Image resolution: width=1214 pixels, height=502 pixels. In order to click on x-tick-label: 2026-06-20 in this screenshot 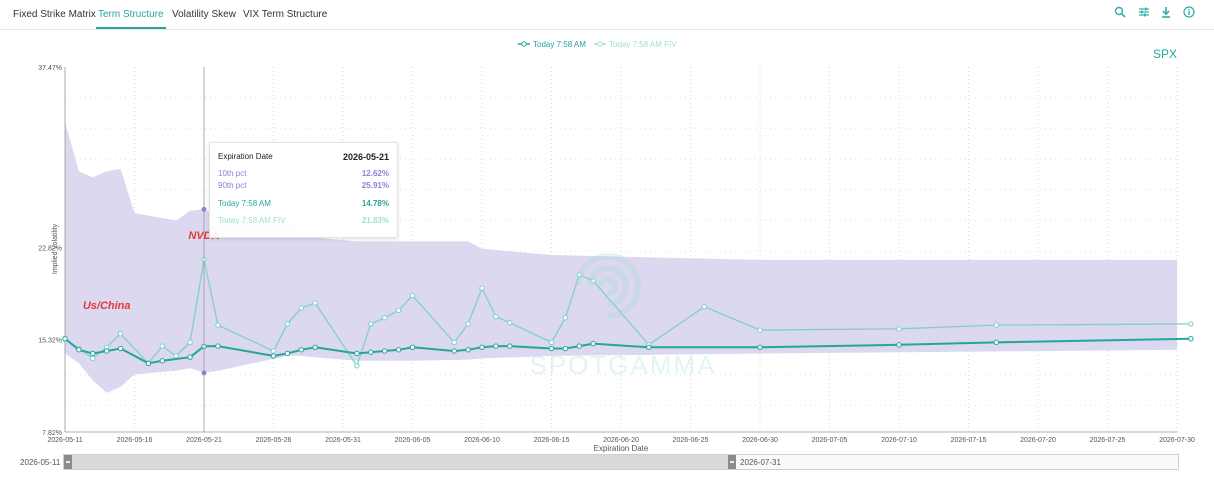, I will do `click(621, 440)`.